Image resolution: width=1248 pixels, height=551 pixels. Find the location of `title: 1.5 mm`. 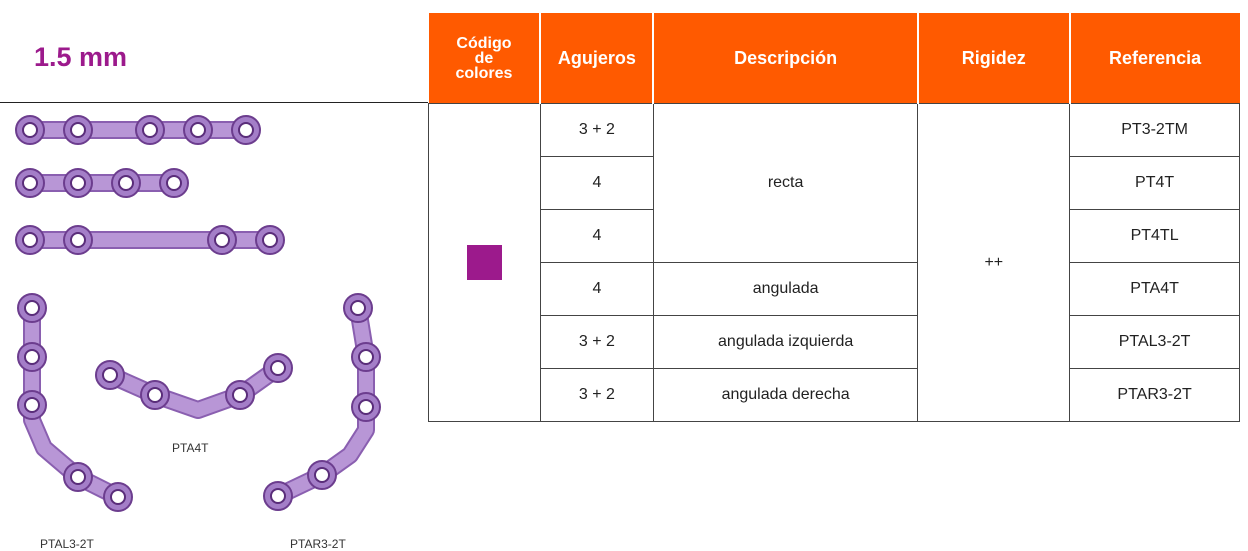

title: 1.5 mm is located at coordinates (81, 57).